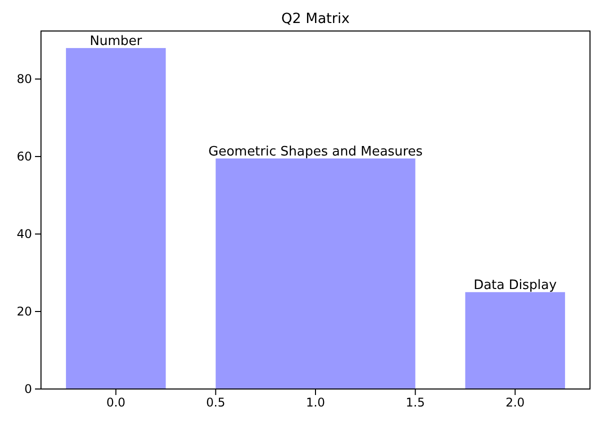  What do you see at coordinates (515, 286) in the screenshot?
I see `annotation: Data Display` at bounding box center [515, 286].